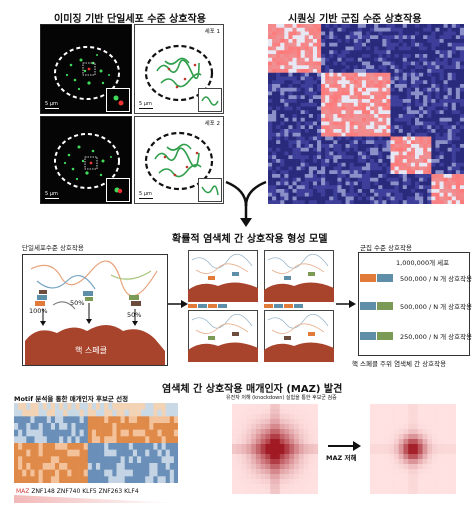 This screenshot has height=508, width=474. What do you see at coordinates (341, 458) in the screenshot?
I see `maz-knockdown-label: MAZ 저해` at bounding box center [341, 458].